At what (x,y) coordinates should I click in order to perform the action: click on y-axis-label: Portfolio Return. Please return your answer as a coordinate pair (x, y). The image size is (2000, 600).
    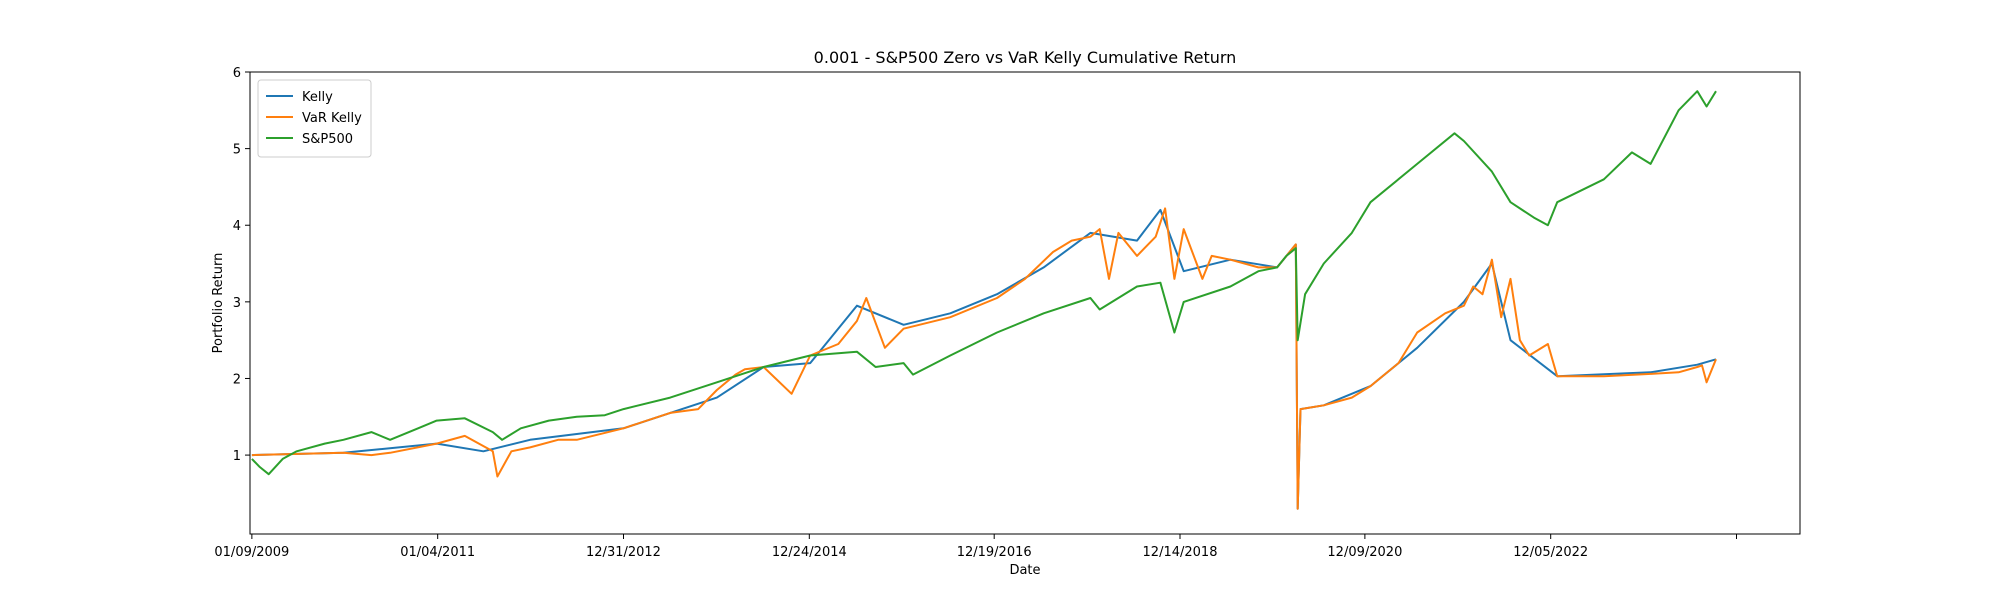
    Looking at the image, I should click on (218, 303).